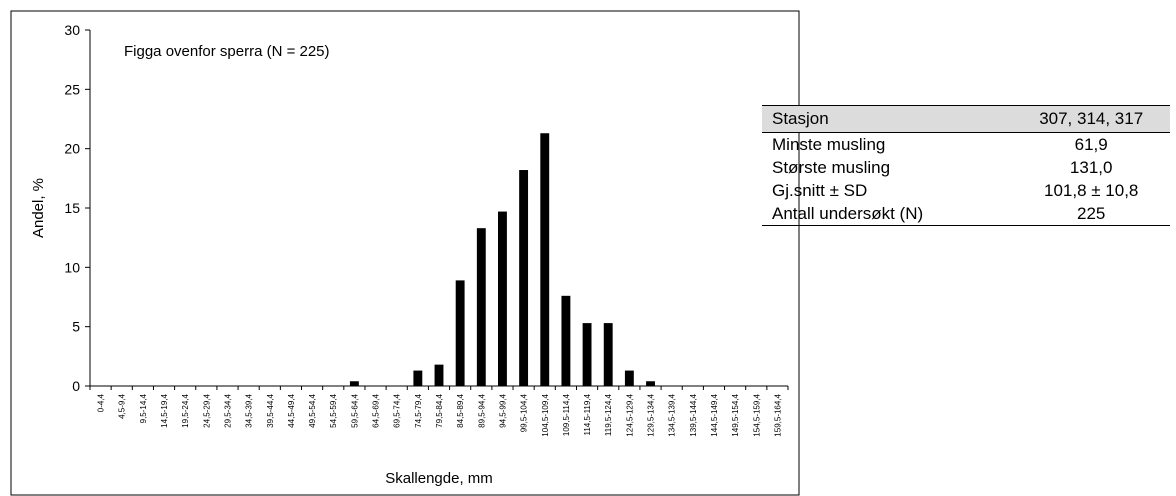  Describe the element at coordinates (333, 410) in the screenshot. I see `x-tick-label: 54,5-59,4` at that location.